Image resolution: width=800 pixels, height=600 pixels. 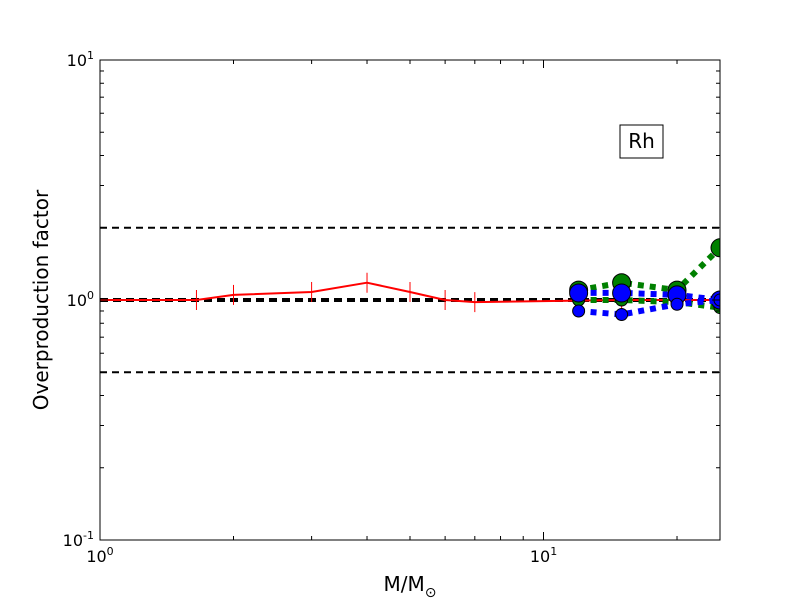 I want to click on series-1-point, so click(x=715, y=248).